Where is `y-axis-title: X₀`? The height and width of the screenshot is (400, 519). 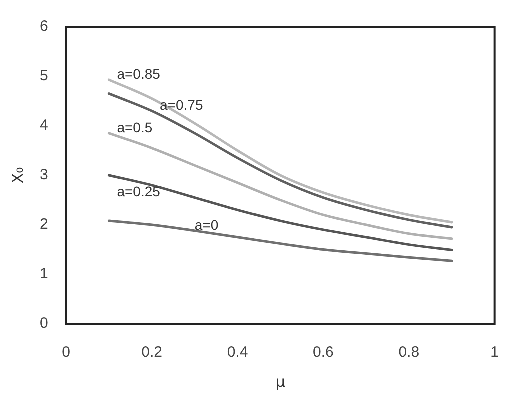 y-axis-title: X₀ is located at coordinates (17, 175).